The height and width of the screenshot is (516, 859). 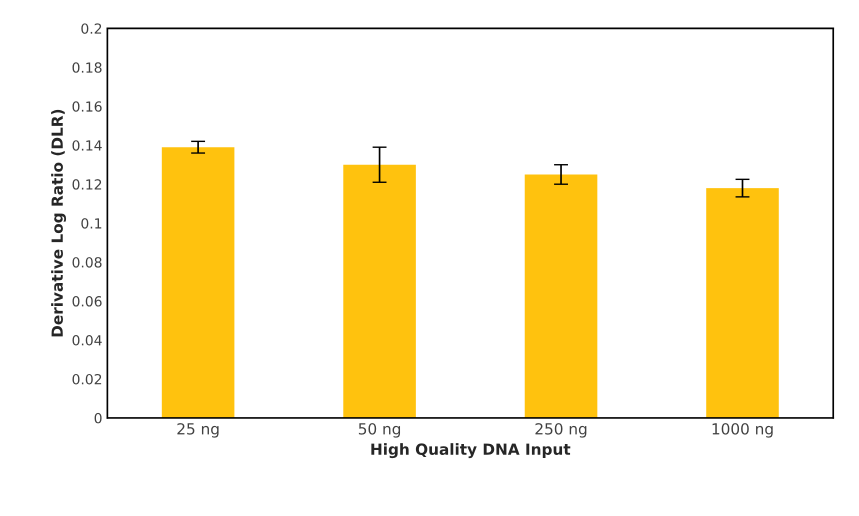 What do you see at coordinates (87, 67) in the screenshot?
I see `y-tick-label: 0.18` at bounding box center [87, 67].